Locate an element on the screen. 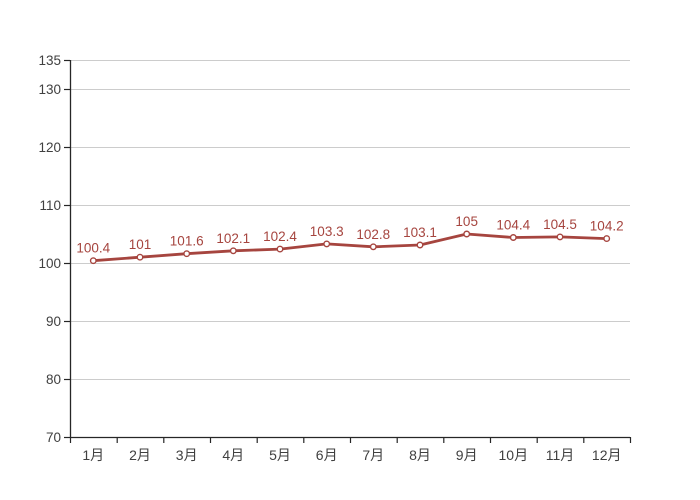 Image resolution: width=700 pixels, height=500 pixels. svg-text: 100.4 is located at coordinates (93, 248).